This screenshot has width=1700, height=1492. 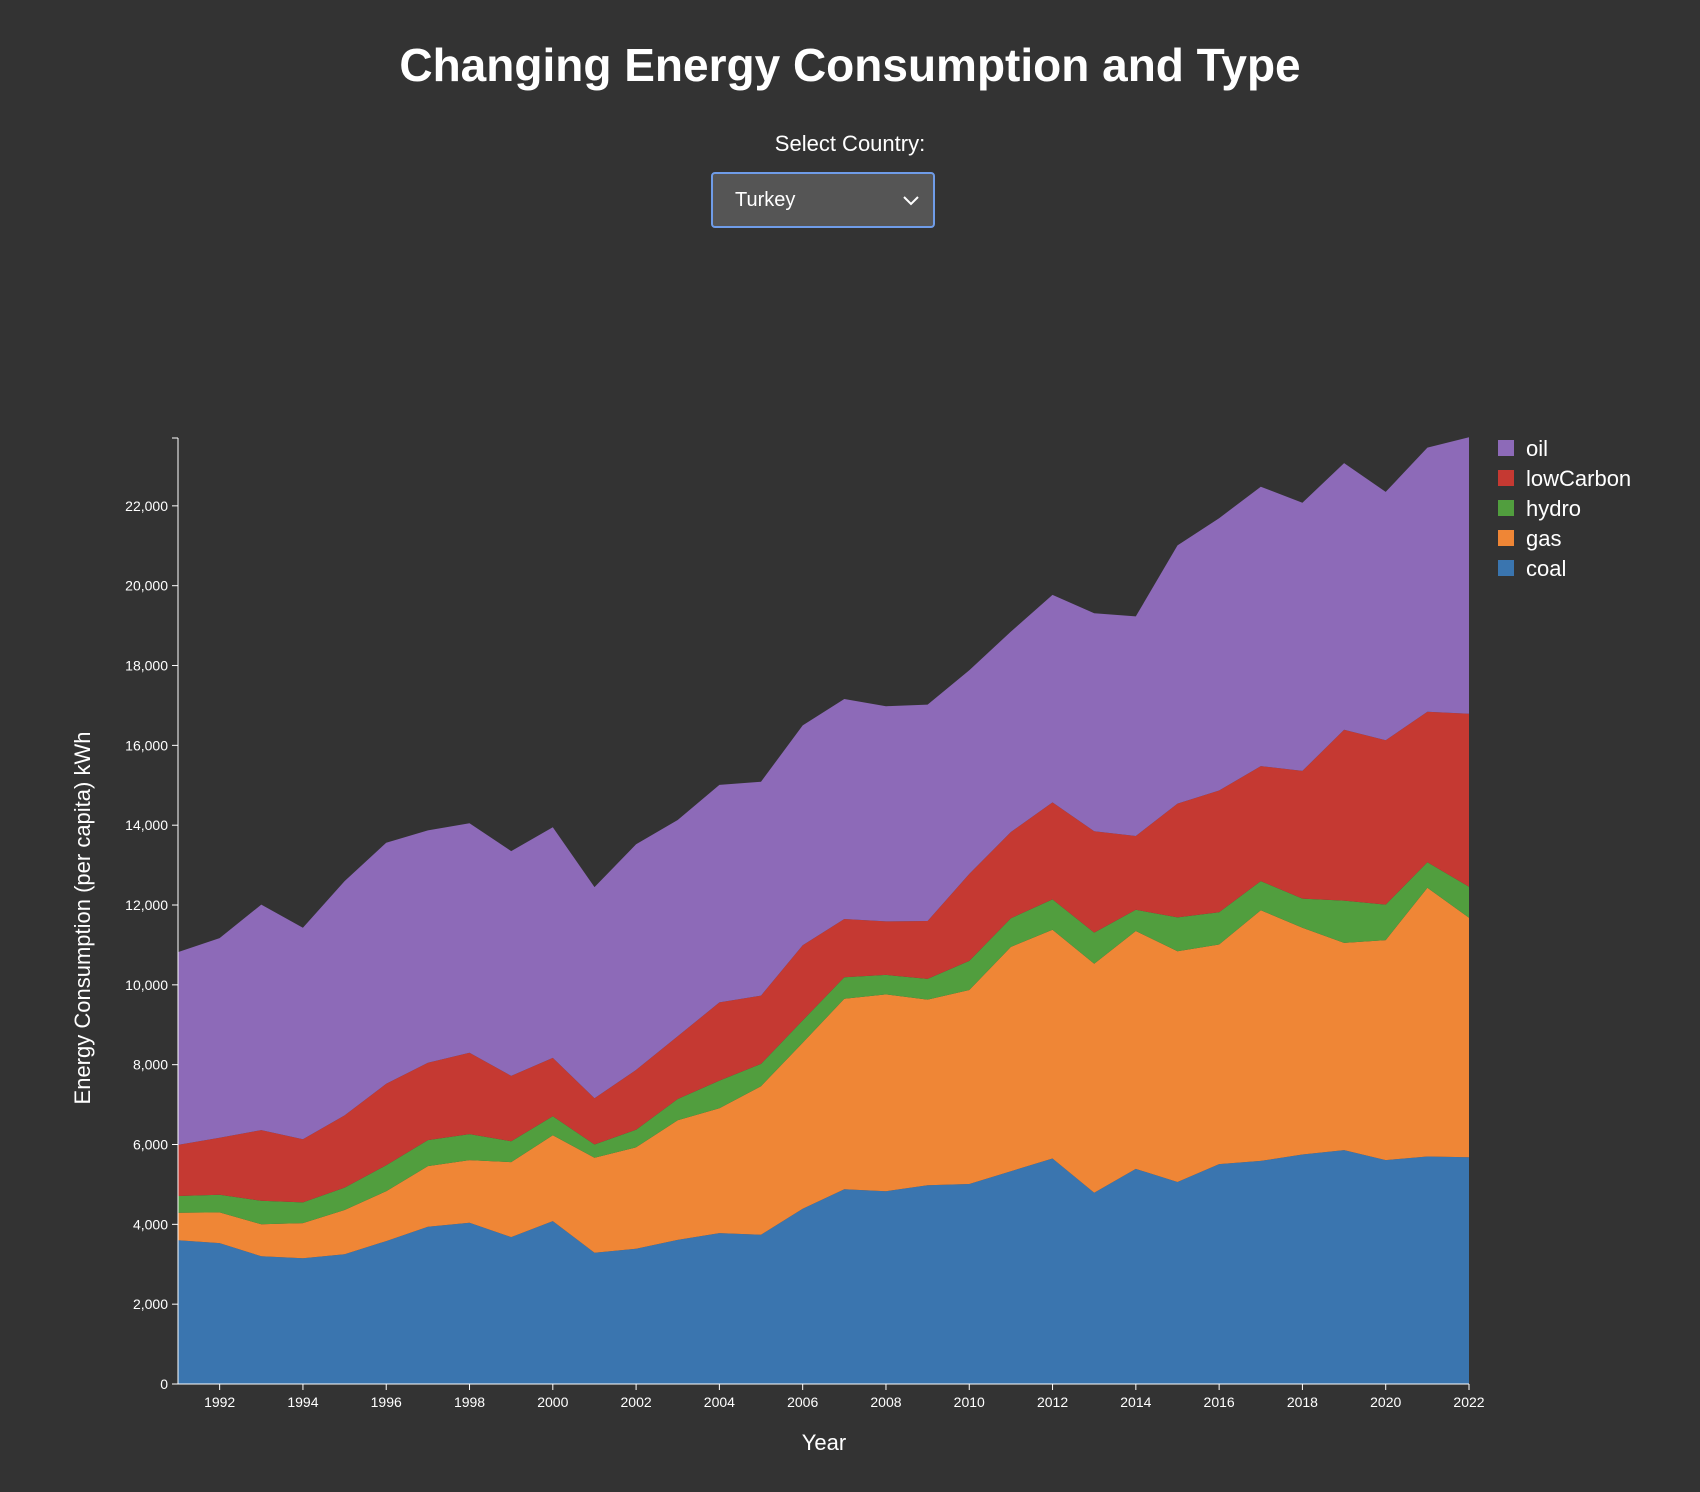 I want to click on x-tick-label: 2020, so click(x=1385, y=1402).